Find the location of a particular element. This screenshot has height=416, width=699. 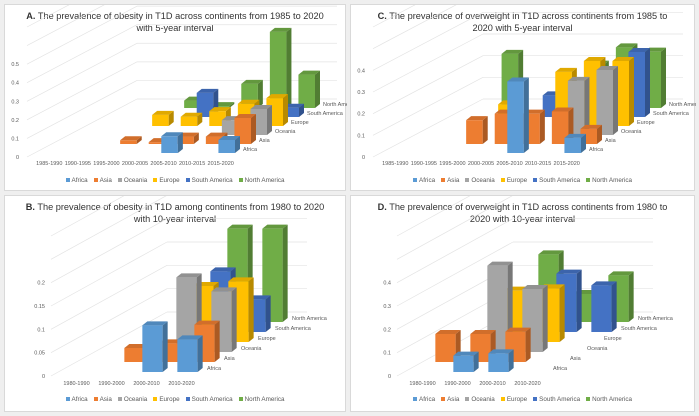

depth-label: Africa is located at coordinates (250, 150).